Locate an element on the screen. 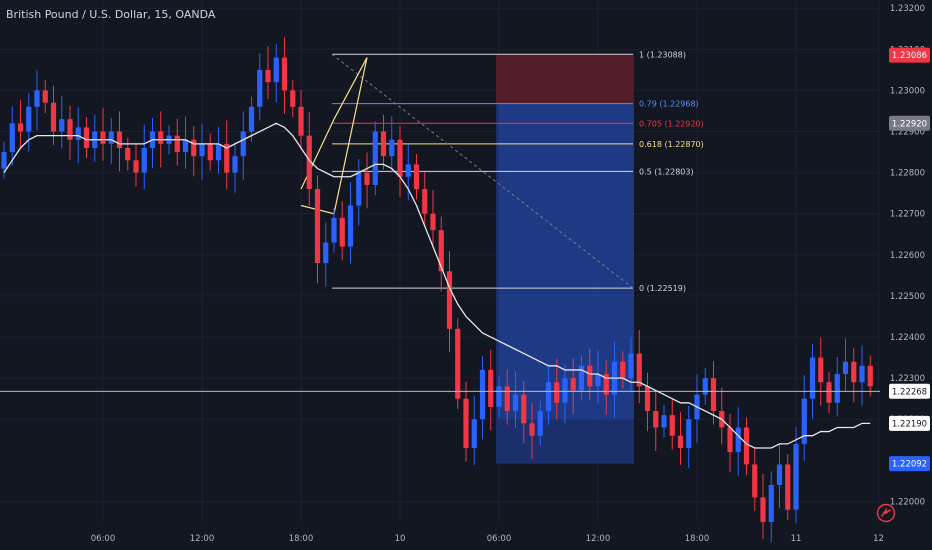 This screenshot has height=550, width=932. fib-level-label: 0.79 (1.22968) is located at coordinates (669, 104).